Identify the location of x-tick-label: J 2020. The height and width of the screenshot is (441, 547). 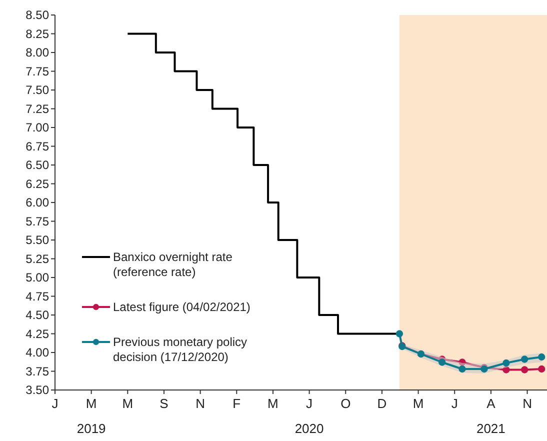
(309, 416).